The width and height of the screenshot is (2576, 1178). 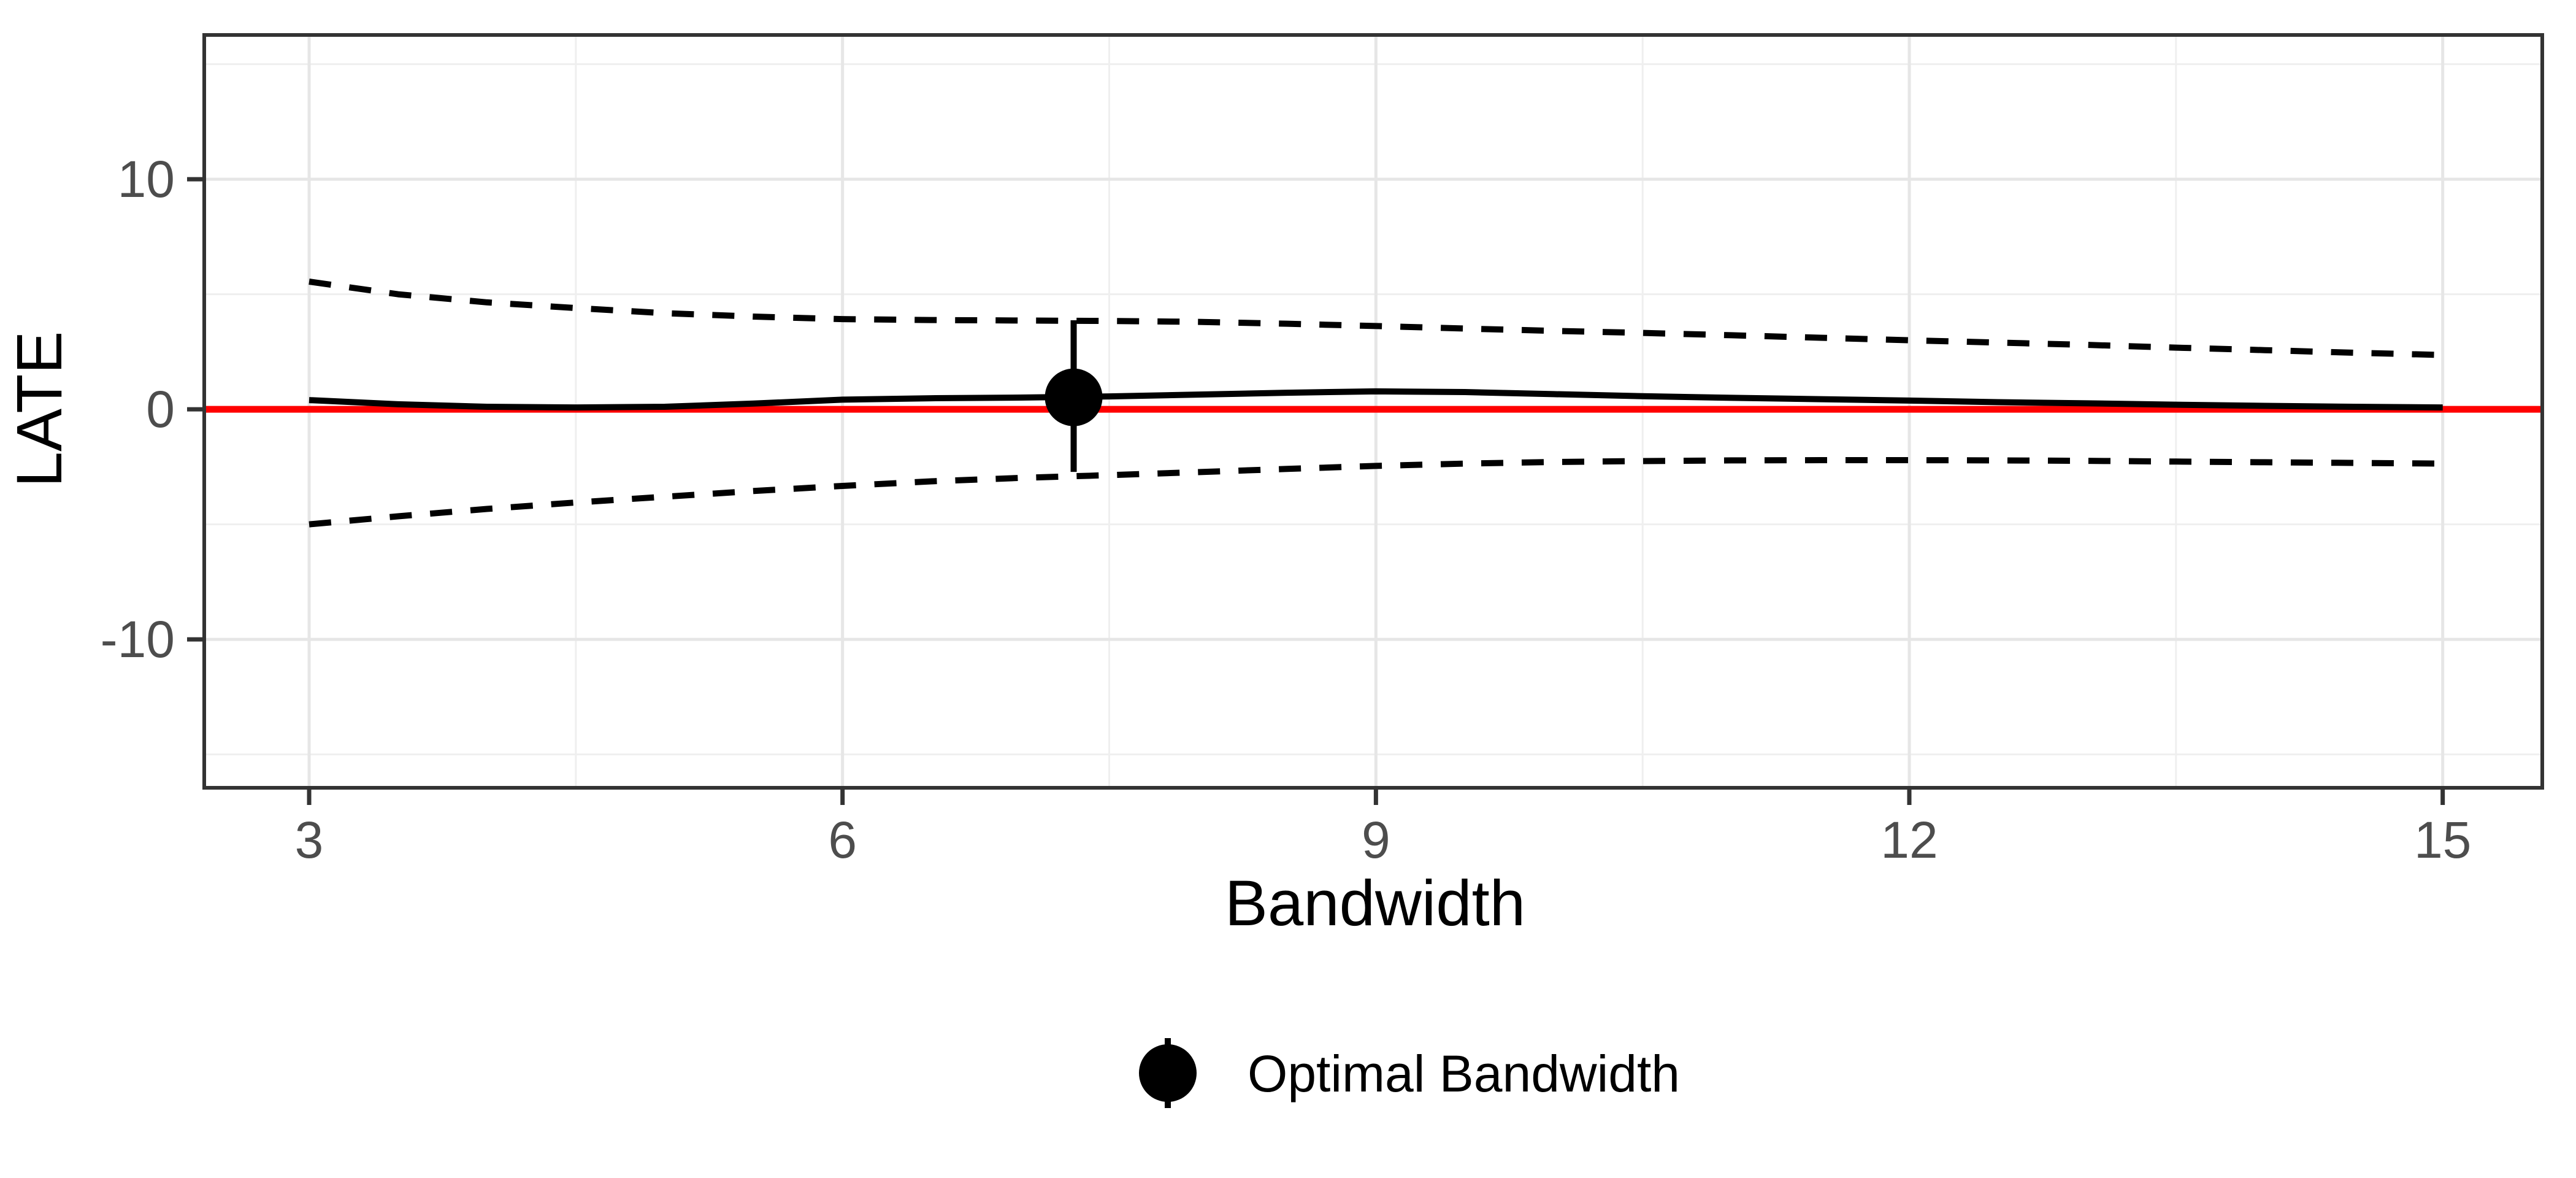 I want to click on legend: Optimal Bandwidth, so click(x=1409, y=1073).